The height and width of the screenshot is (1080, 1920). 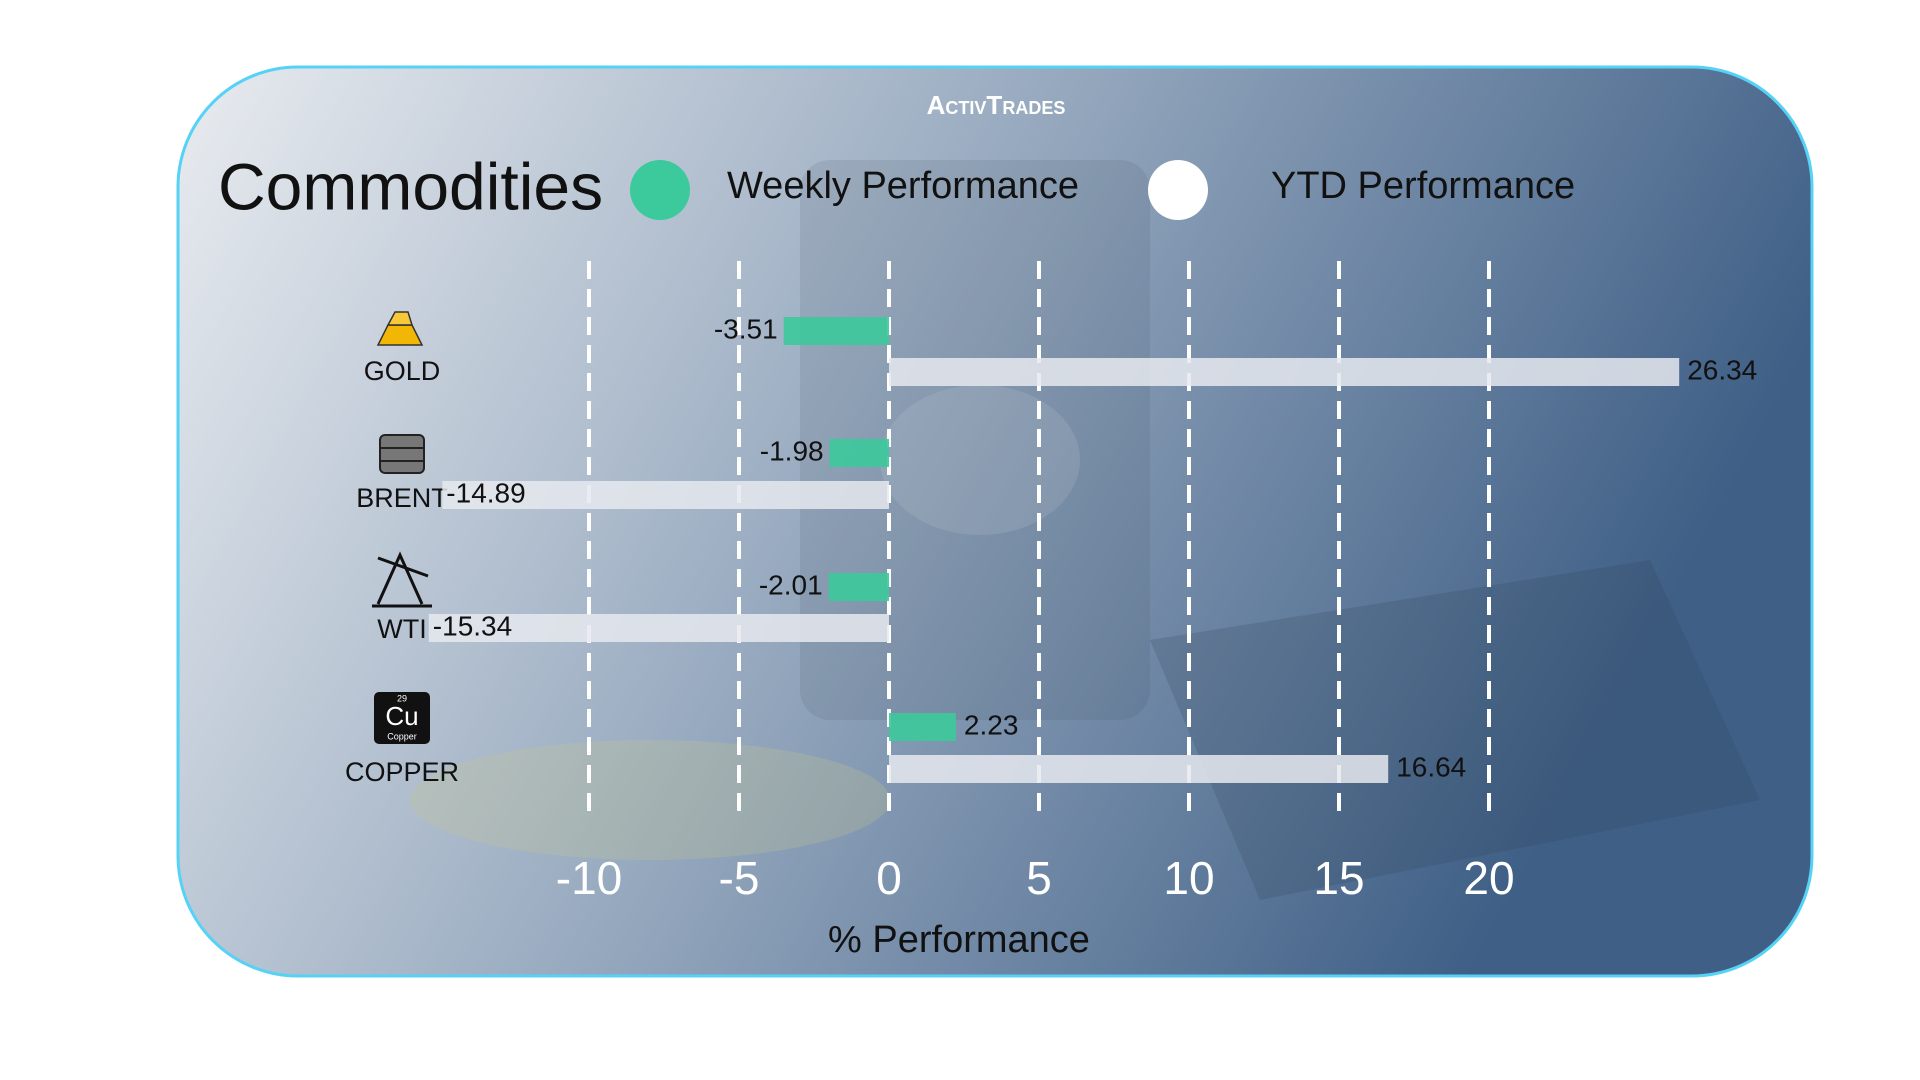 What do you see at coordinates (402, 772) in the screenshot?
I see `category-label: COPPER` at bounding box center [402, 772].